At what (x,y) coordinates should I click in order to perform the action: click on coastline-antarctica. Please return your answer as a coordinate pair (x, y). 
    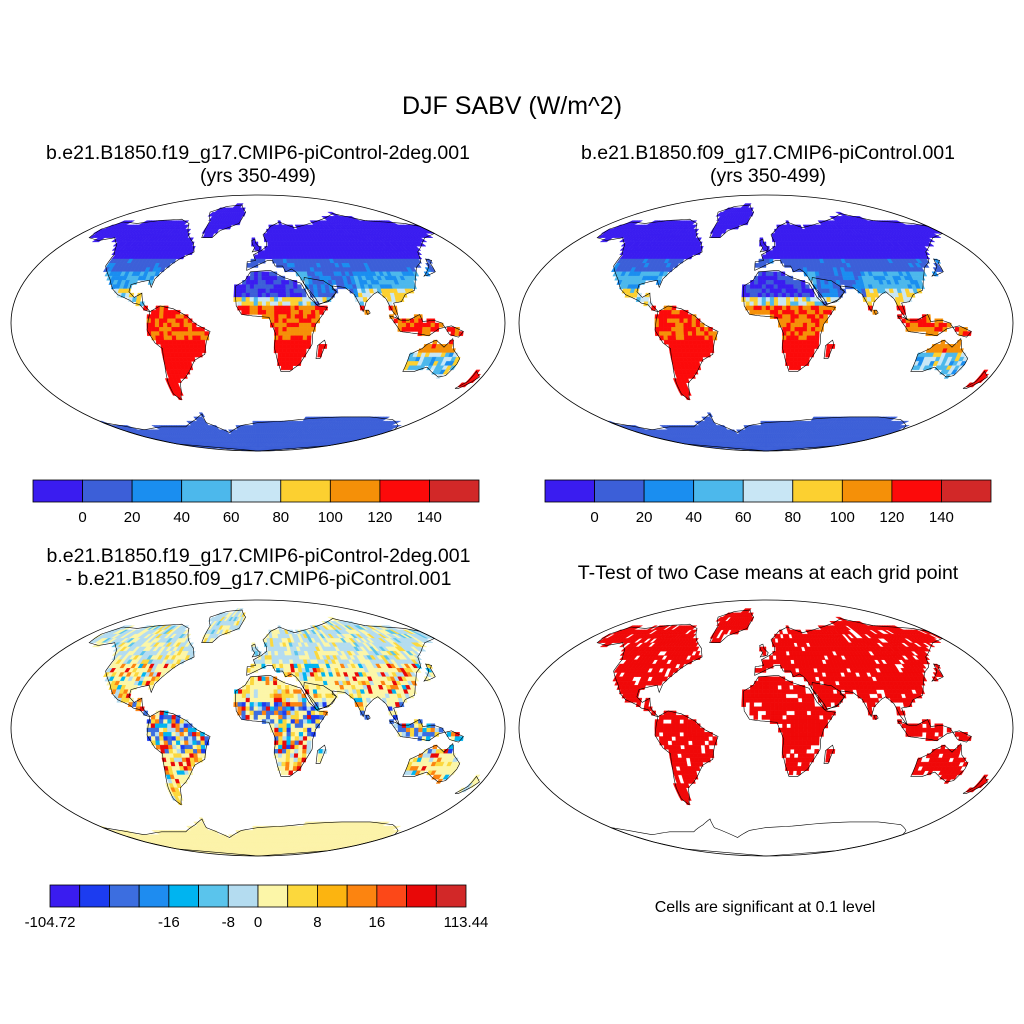
    Looking at the image, I should click on (250, 432).